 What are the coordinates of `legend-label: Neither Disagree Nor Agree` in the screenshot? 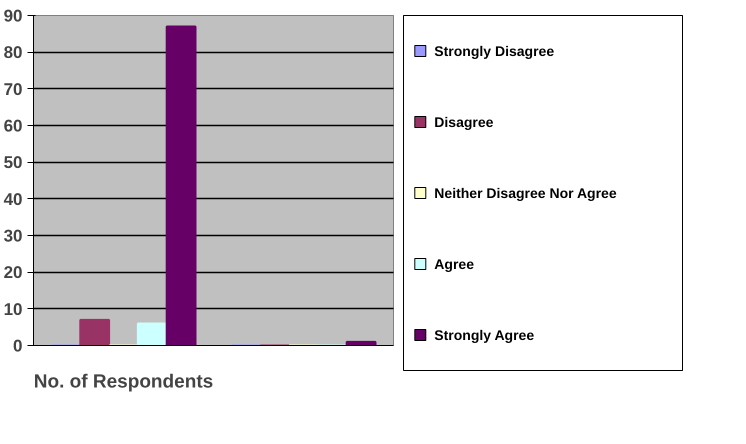 It's located at (525, 193).